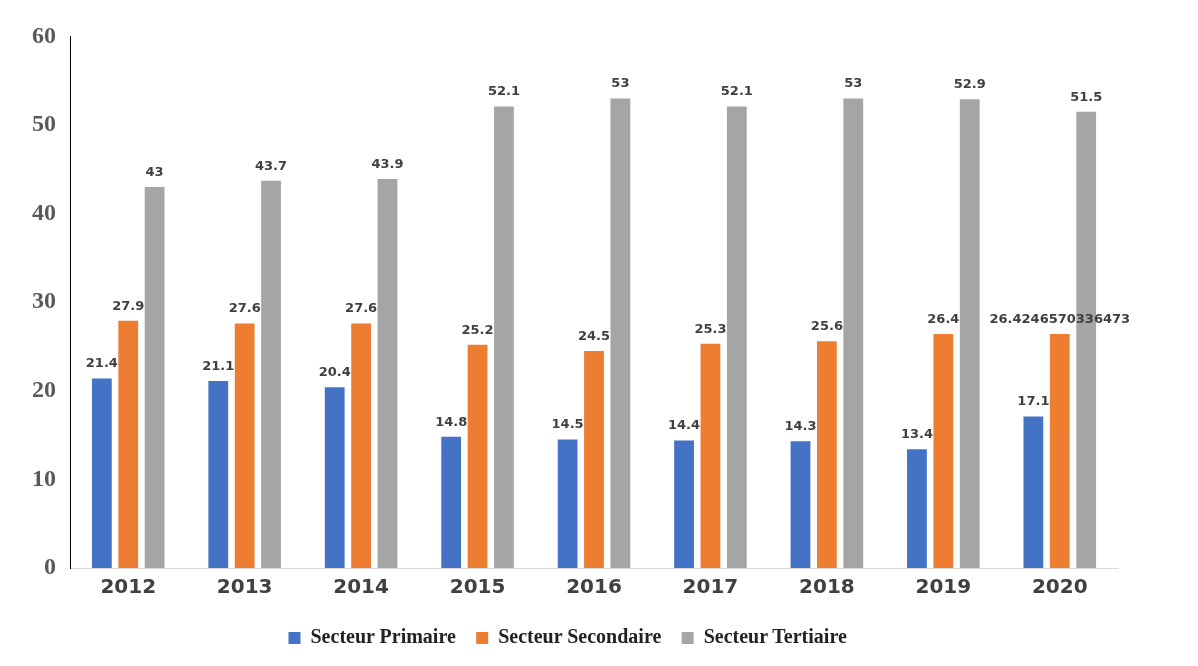  What do you see at coordinates (1059, 586) in the screenshot?
I see `x-tick-label: 2020` at bounding box center [1059, 586].